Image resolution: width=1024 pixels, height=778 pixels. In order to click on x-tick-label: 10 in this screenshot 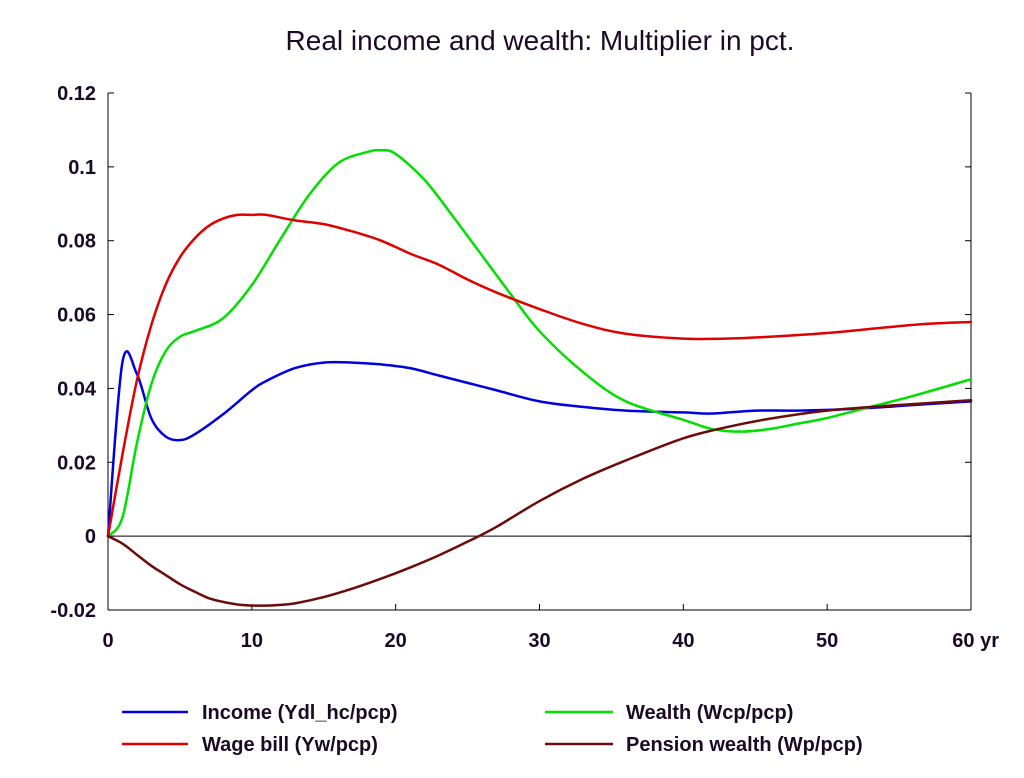, I will do `click(252, 641)`.